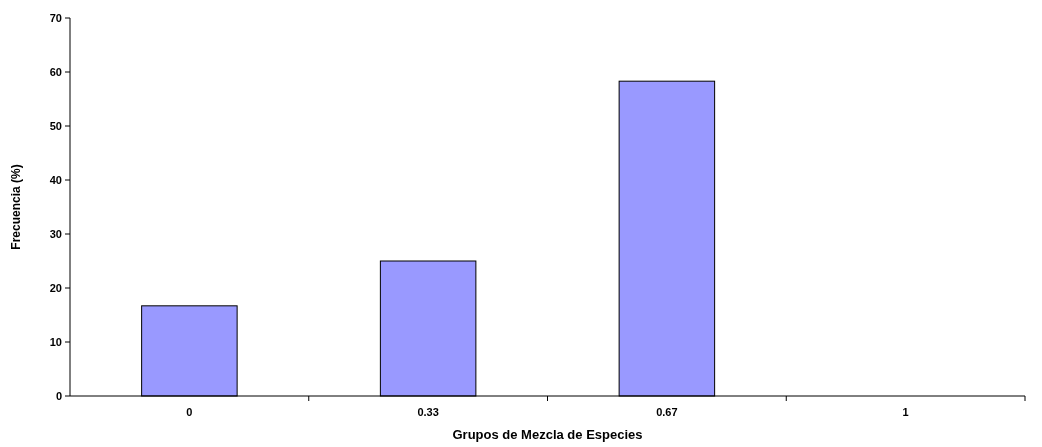  Describe the element at coordinates (55, 125) in the screenshot. I see `y-tick-label: 50` at that location.